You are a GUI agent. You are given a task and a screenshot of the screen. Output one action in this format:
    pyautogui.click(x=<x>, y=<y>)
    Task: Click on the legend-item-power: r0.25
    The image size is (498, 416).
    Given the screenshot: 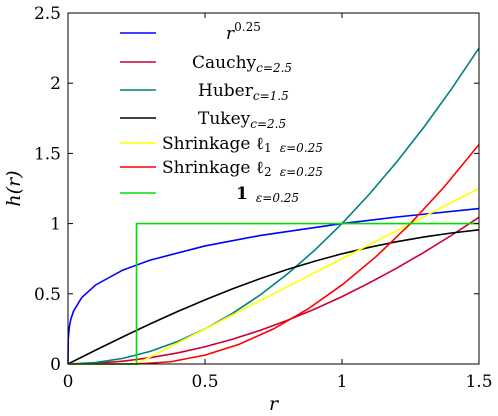 What is the action you would take?
    pyautogui.click(x=190, y=32)
    